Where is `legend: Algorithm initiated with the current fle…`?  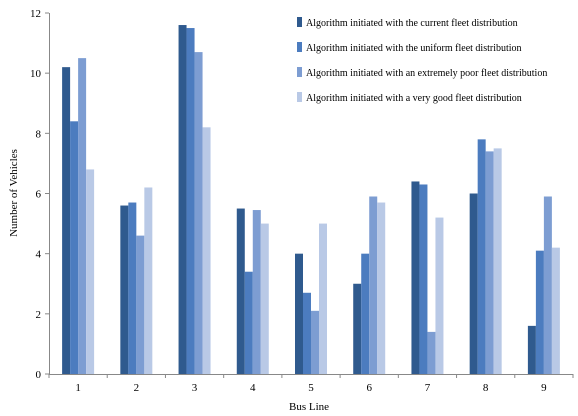 legend: Algorithm initiated with the current fle… is located at coordinates (422, 60).